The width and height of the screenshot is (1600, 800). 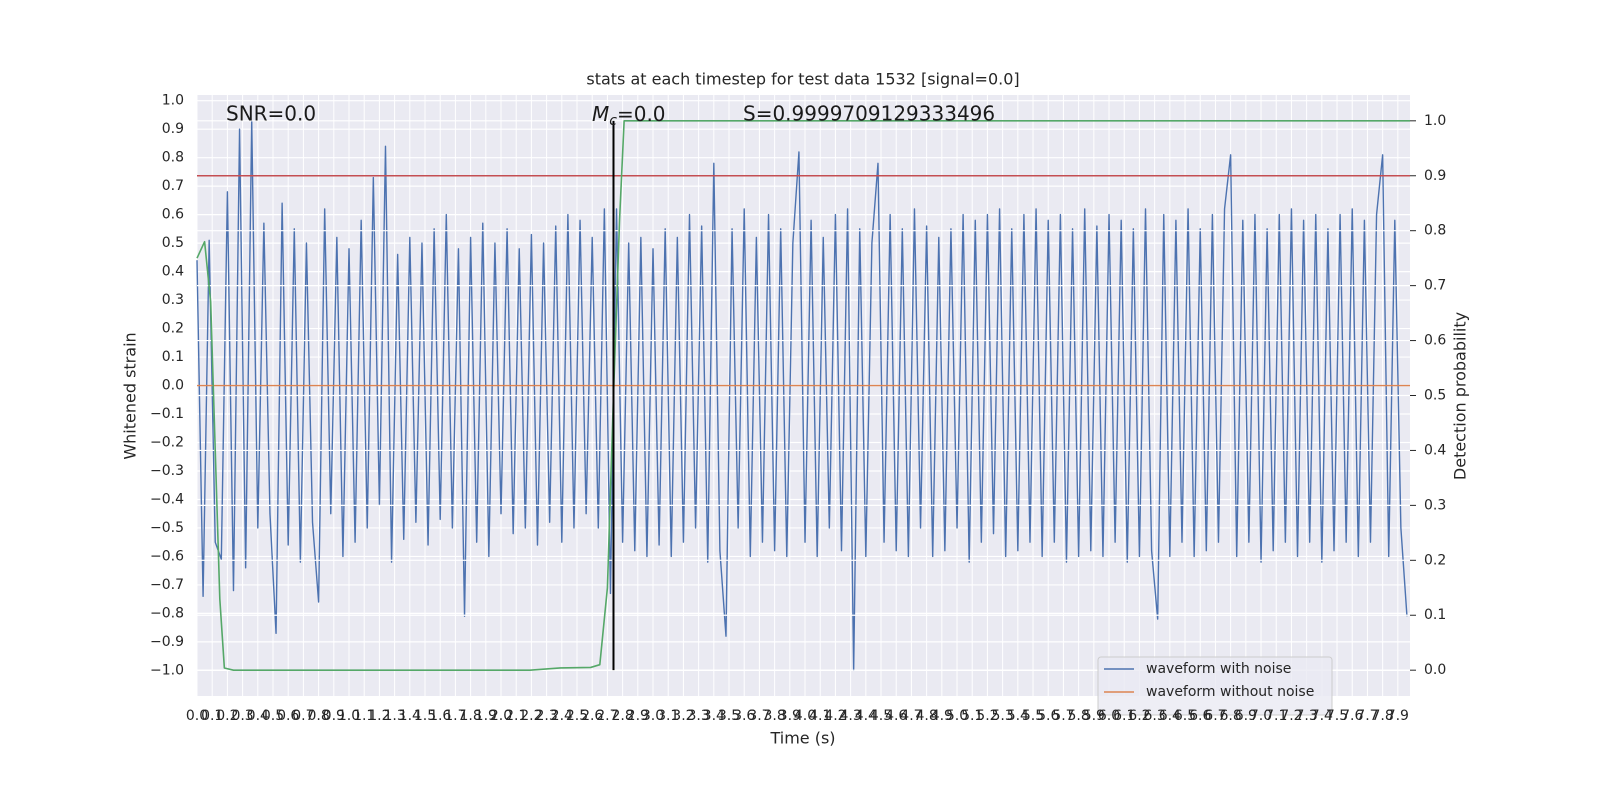 I want to click on x-tick-label: 5.4, so click(x=1018, y=716).